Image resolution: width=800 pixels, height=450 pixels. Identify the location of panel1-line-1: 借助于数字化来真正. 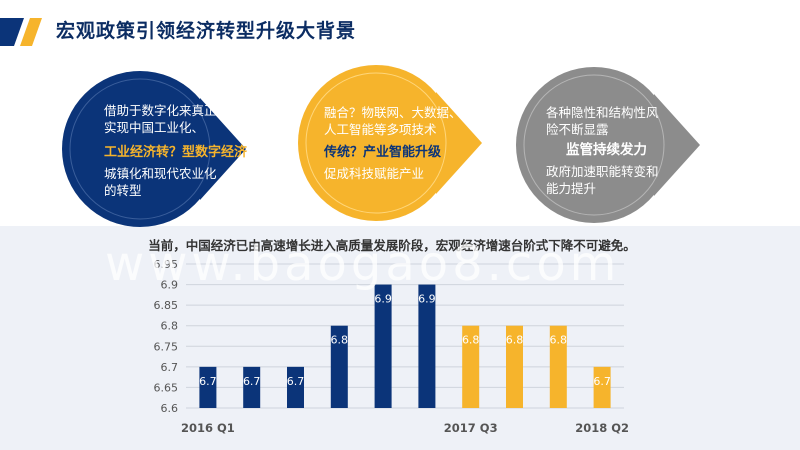
(160, 110).